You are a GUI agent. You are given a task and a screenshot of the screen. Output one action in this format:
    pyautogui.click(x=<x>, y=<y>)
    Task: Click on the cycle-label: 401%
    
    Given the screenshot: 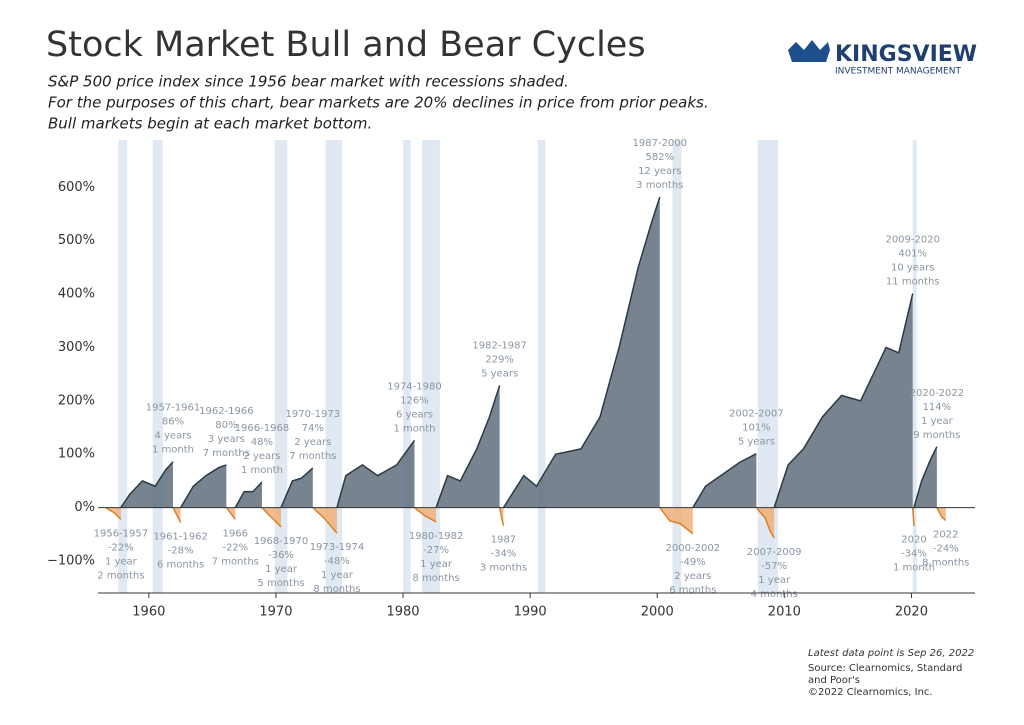 What is the action you would take?
    pyautogui.click(x=912, y=254)
    